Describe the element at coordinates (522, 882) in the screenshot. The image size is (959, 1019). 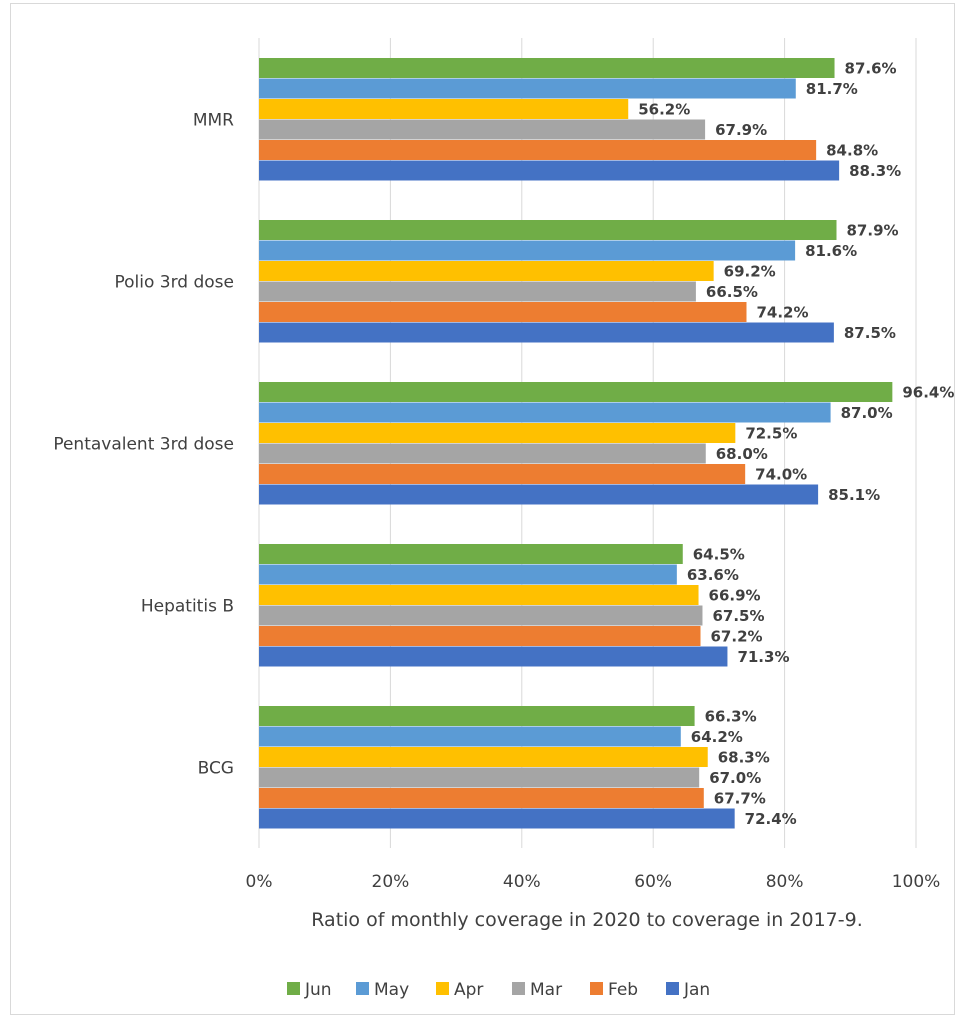
I see `x-tick-label: 40%` at that location.